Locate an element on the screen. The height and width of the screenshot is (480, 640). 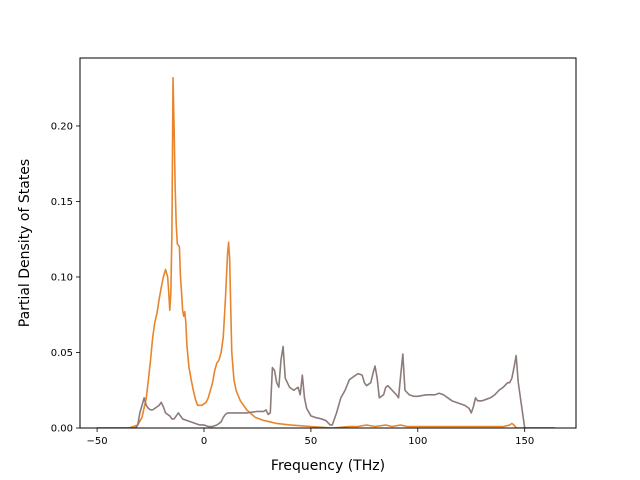
x-tick-label: 50 is located at coordinates (311, 441).